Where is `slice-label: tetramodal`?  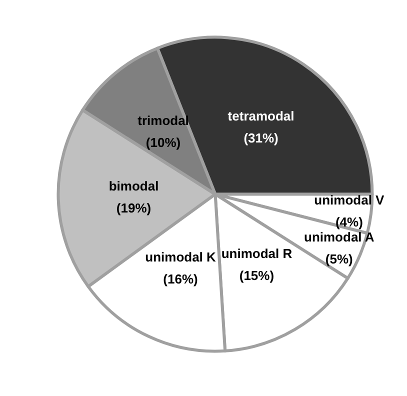
slice-label: tetramodal is located at coordinates (261, 116).